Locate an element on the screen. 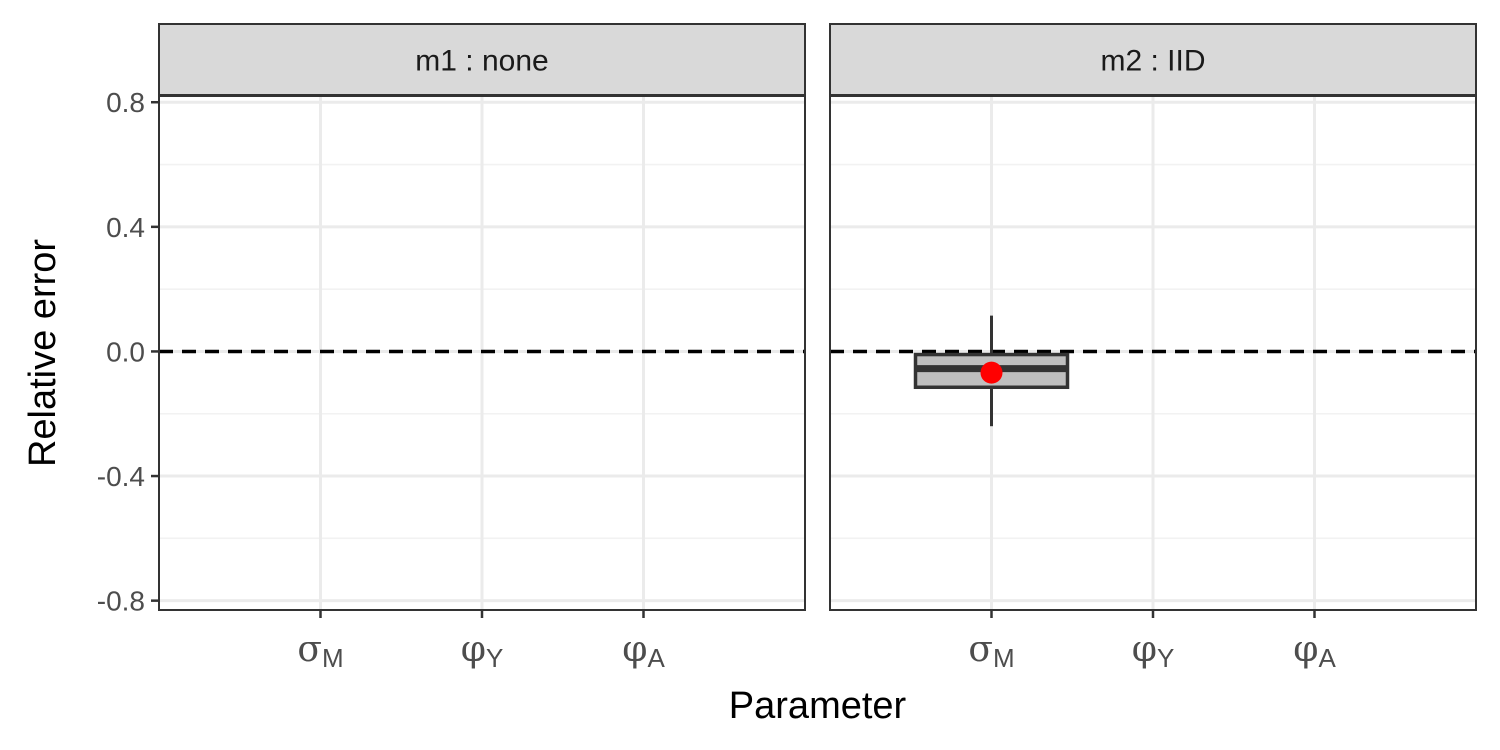 Image resolution: width=1500 pixels, height=750 pixels. y-axis-title: Relative error is located at coordinates (43, 353).